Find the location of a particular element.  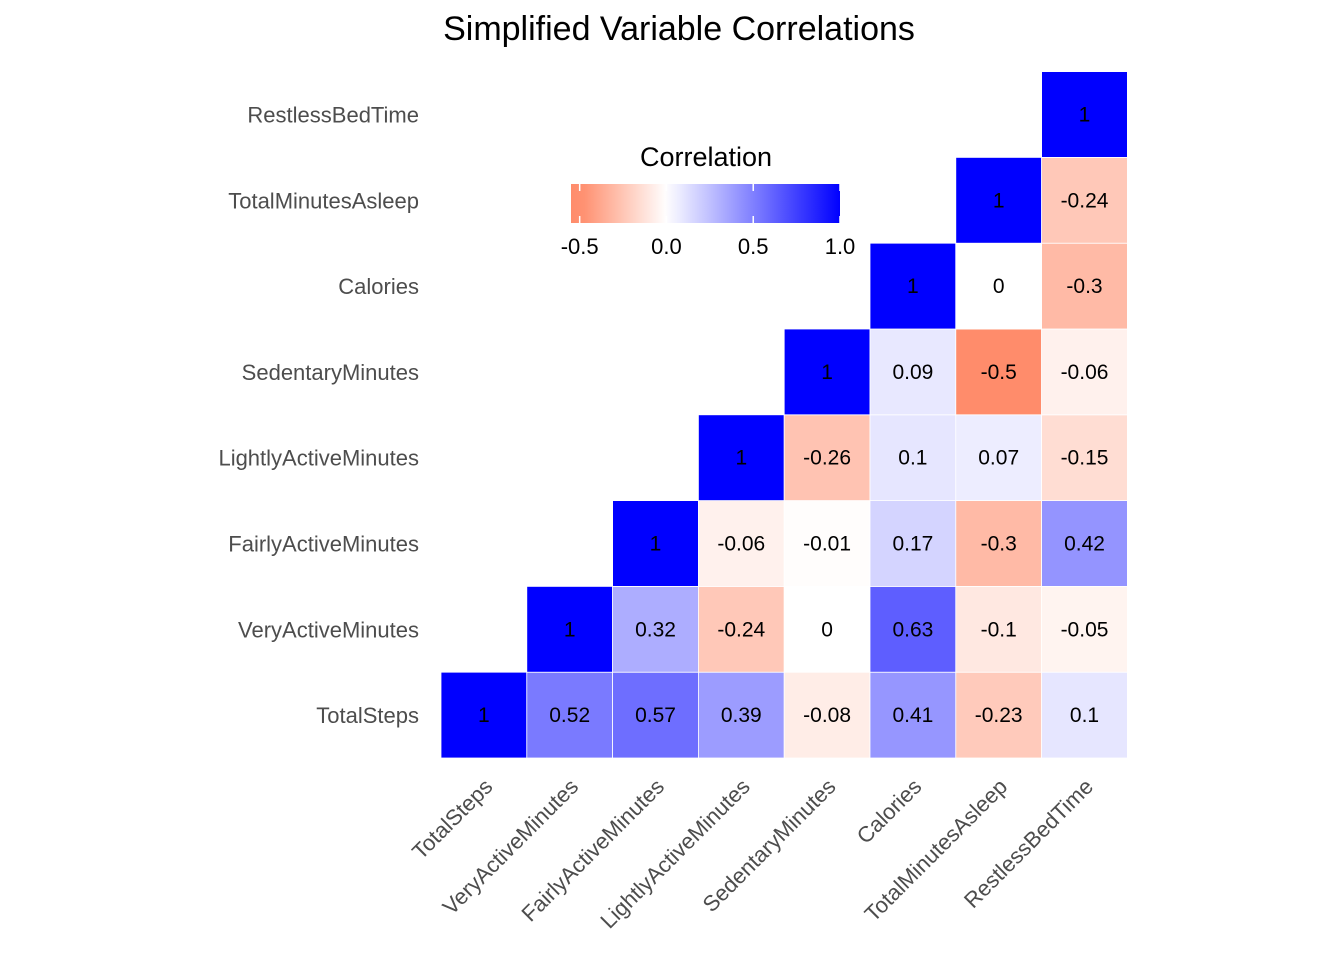

cell-value-label: -0.05 is located at coordinates (1085, 629).